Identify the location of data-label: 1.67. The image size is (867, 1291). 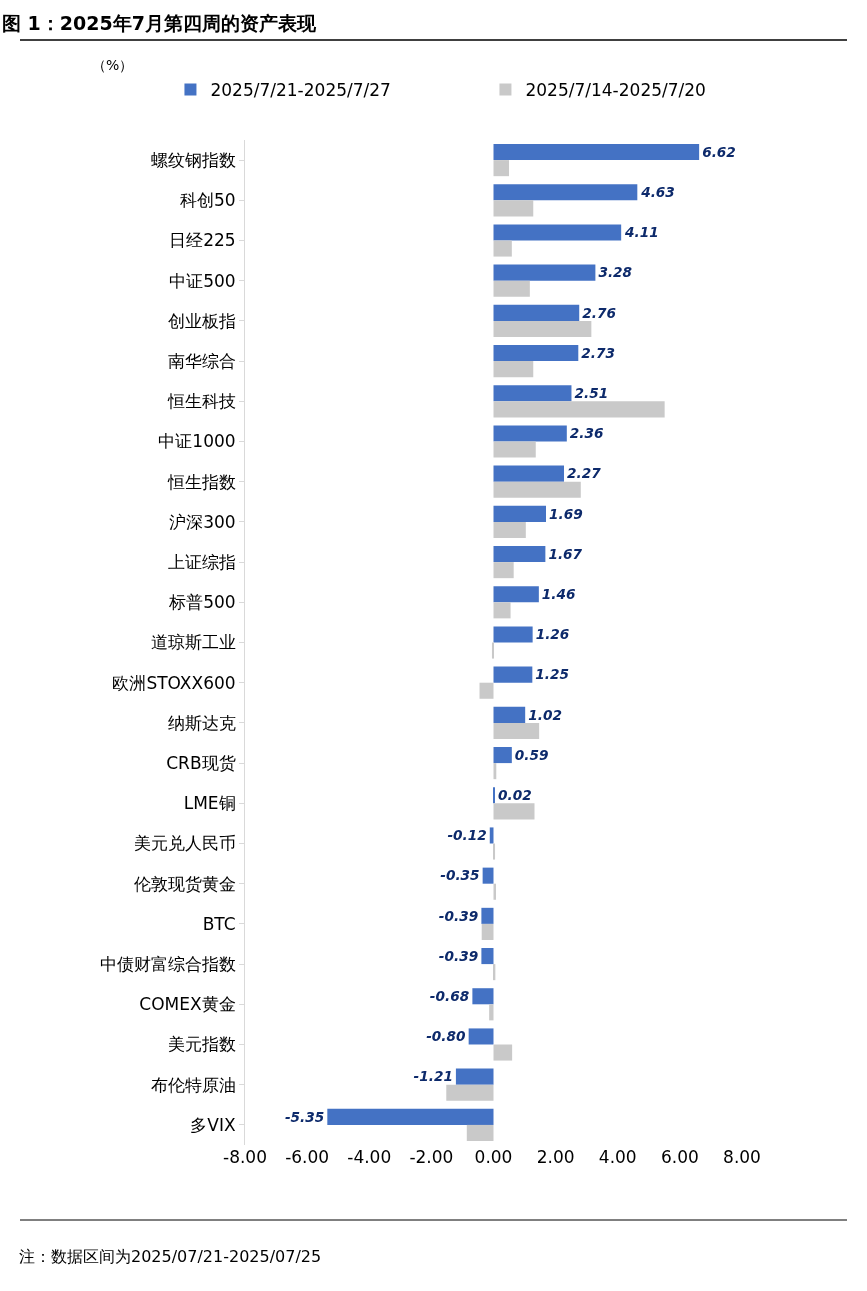
(565, 553).